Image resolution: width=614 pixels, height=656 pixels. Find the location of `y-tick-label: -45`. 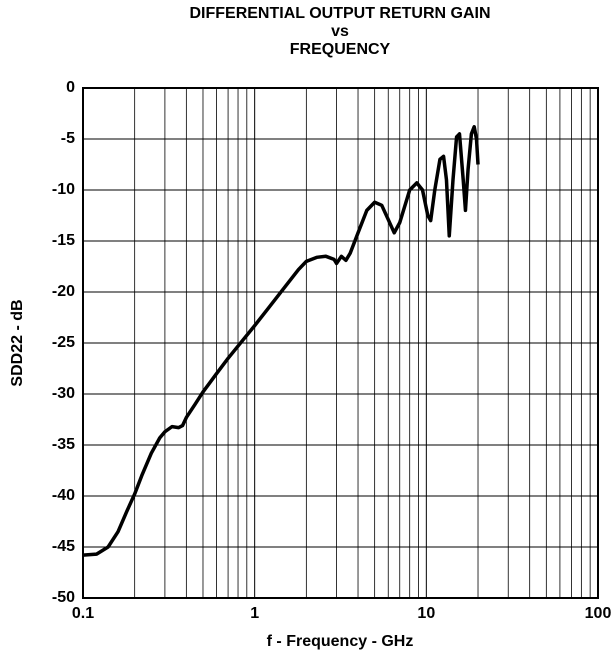

y-tick-label: -45 is located at coordinates (63, 546).